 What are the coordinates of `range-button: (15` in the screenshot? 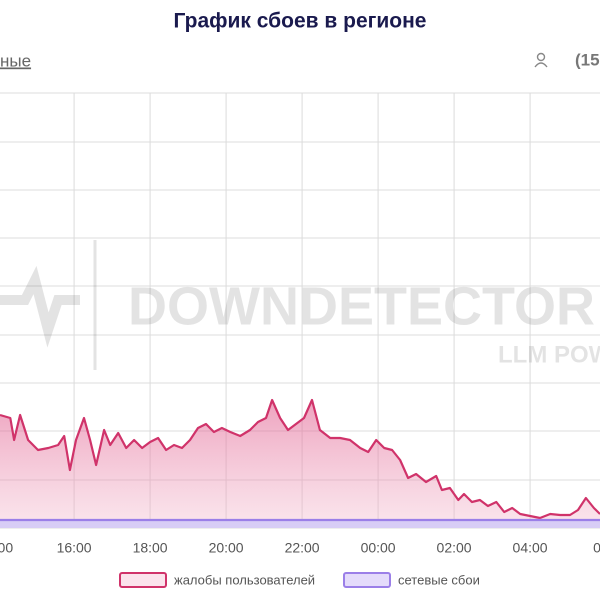 It's located at (587, 59).